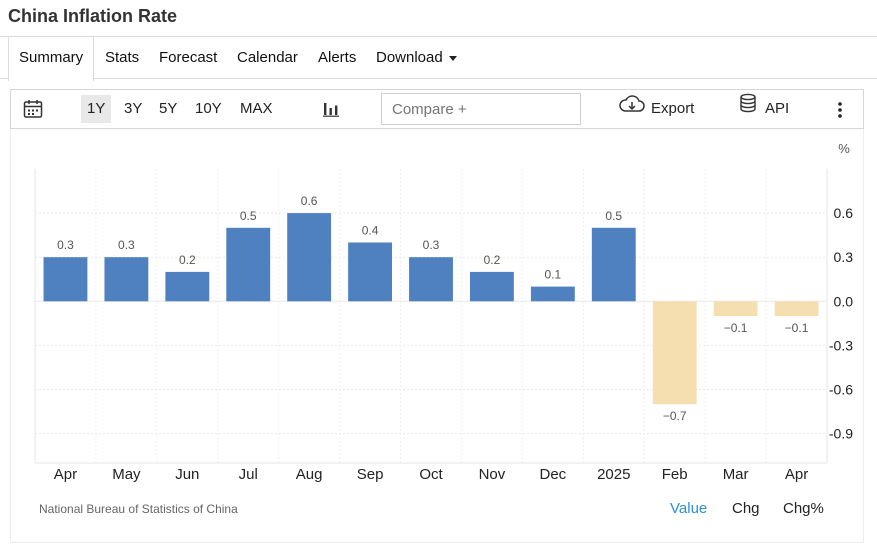  I want to click on tab-download-label: Download, so click(409, 57).